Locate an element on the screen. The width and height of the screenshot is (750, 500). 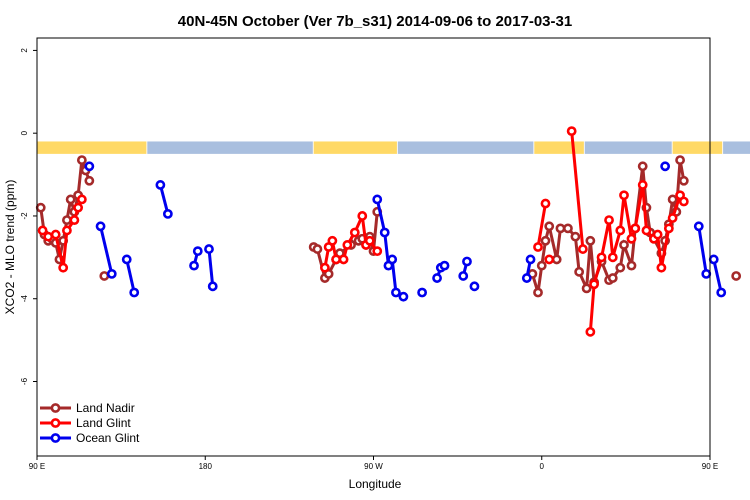
x-tick-label: 180 is located at coordinates (206, 466).